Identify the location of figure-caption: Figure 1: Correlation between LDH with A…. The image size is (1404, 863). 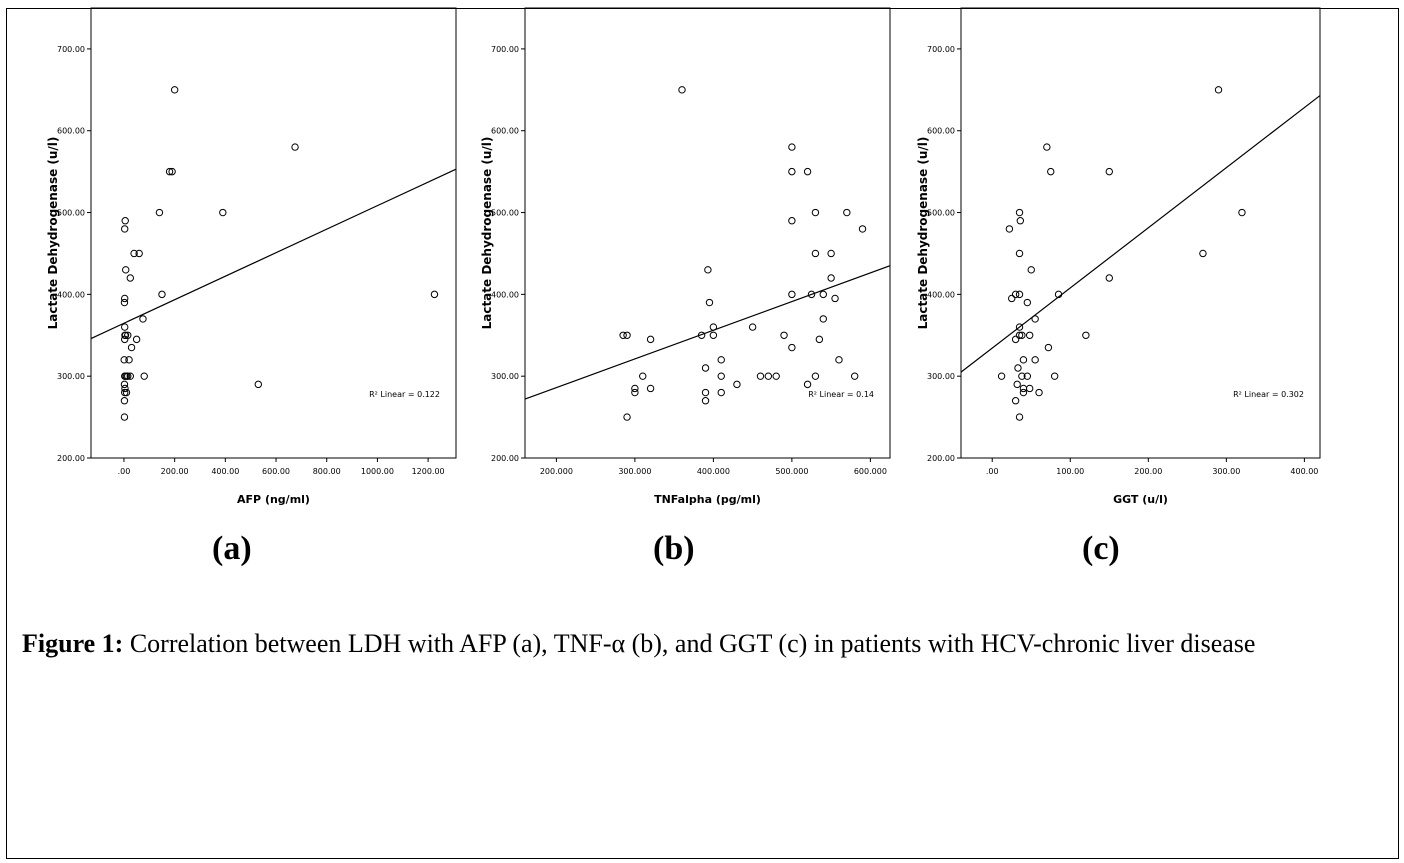
(702, 643).